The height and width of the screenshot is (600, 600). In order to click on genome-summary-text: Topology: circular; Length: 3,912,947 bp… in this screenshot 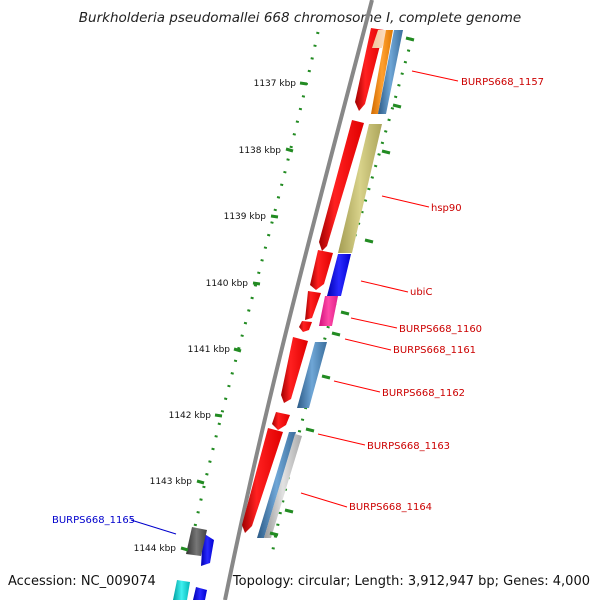, I will do `click(411, 581)`.